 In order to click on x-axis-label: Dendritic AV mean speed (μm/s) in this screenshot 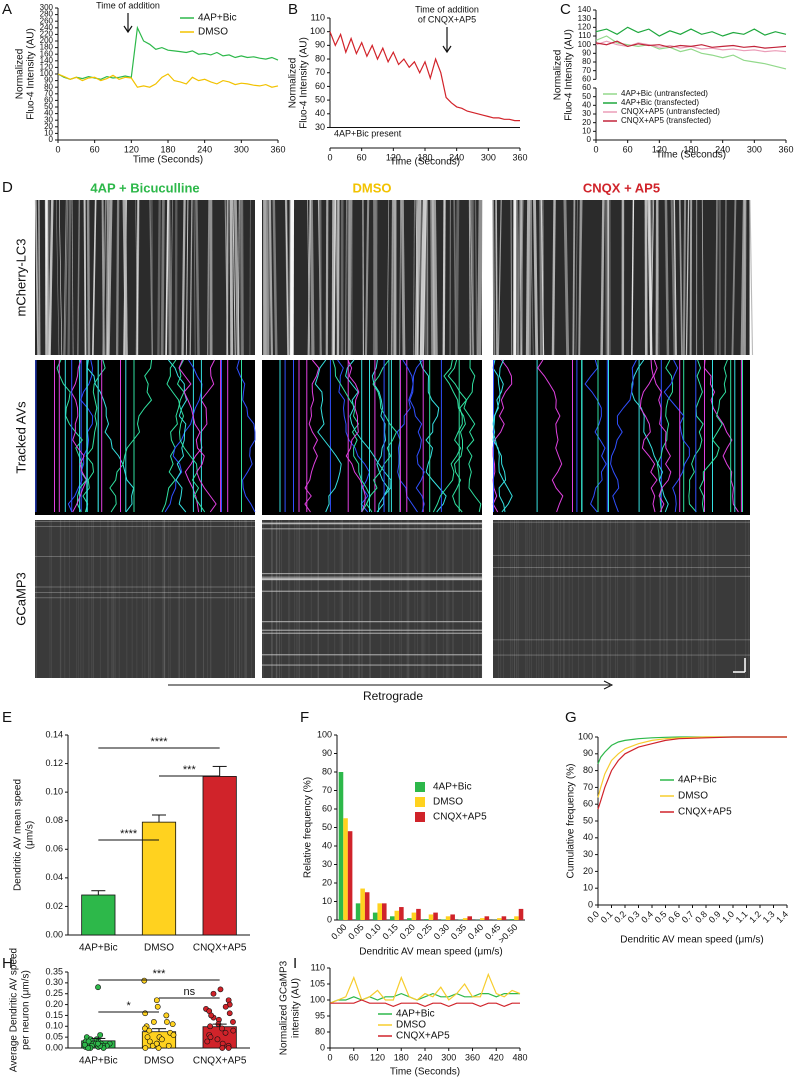, I will do `click(430, 952)`.